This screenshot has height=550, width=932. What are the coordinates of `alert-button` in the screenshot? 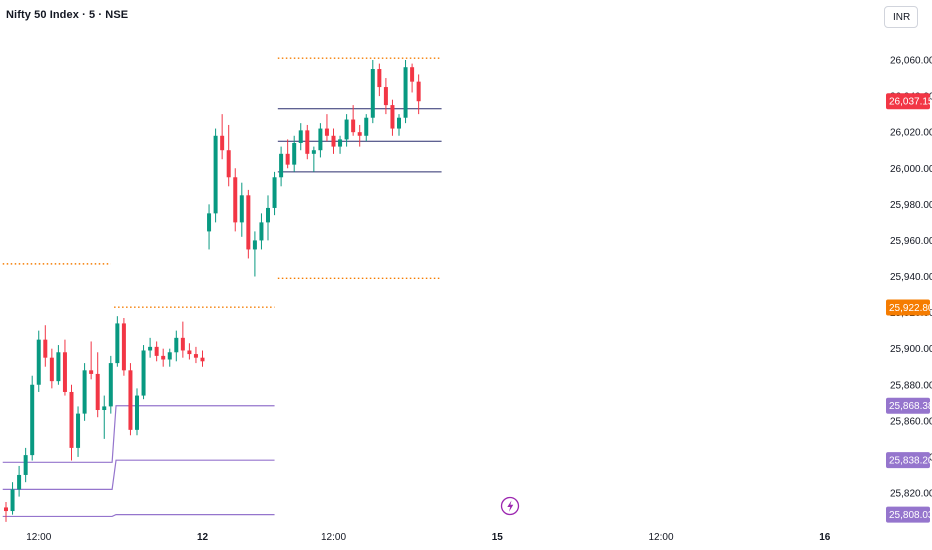 It's located at (510, 506).